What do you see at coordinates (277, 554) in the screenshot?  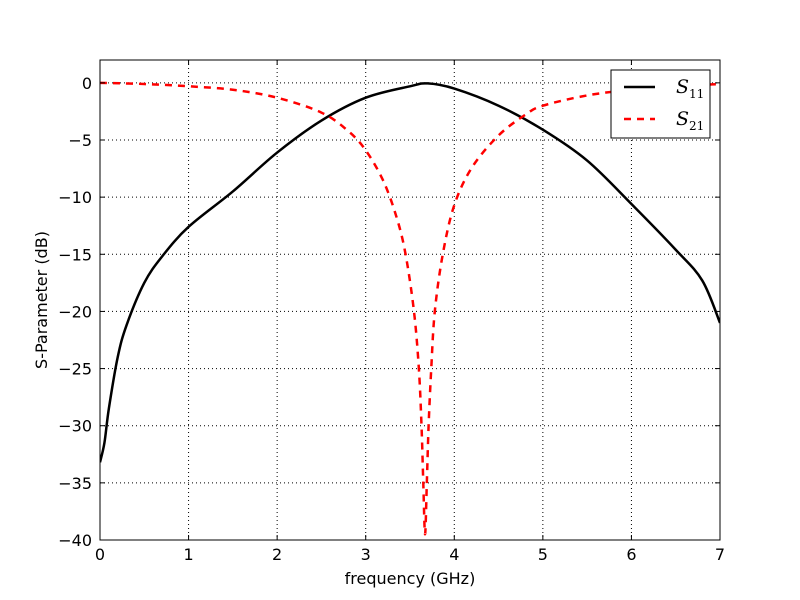 I see `x-tick-label: 2` at bounding box center [277, 554].